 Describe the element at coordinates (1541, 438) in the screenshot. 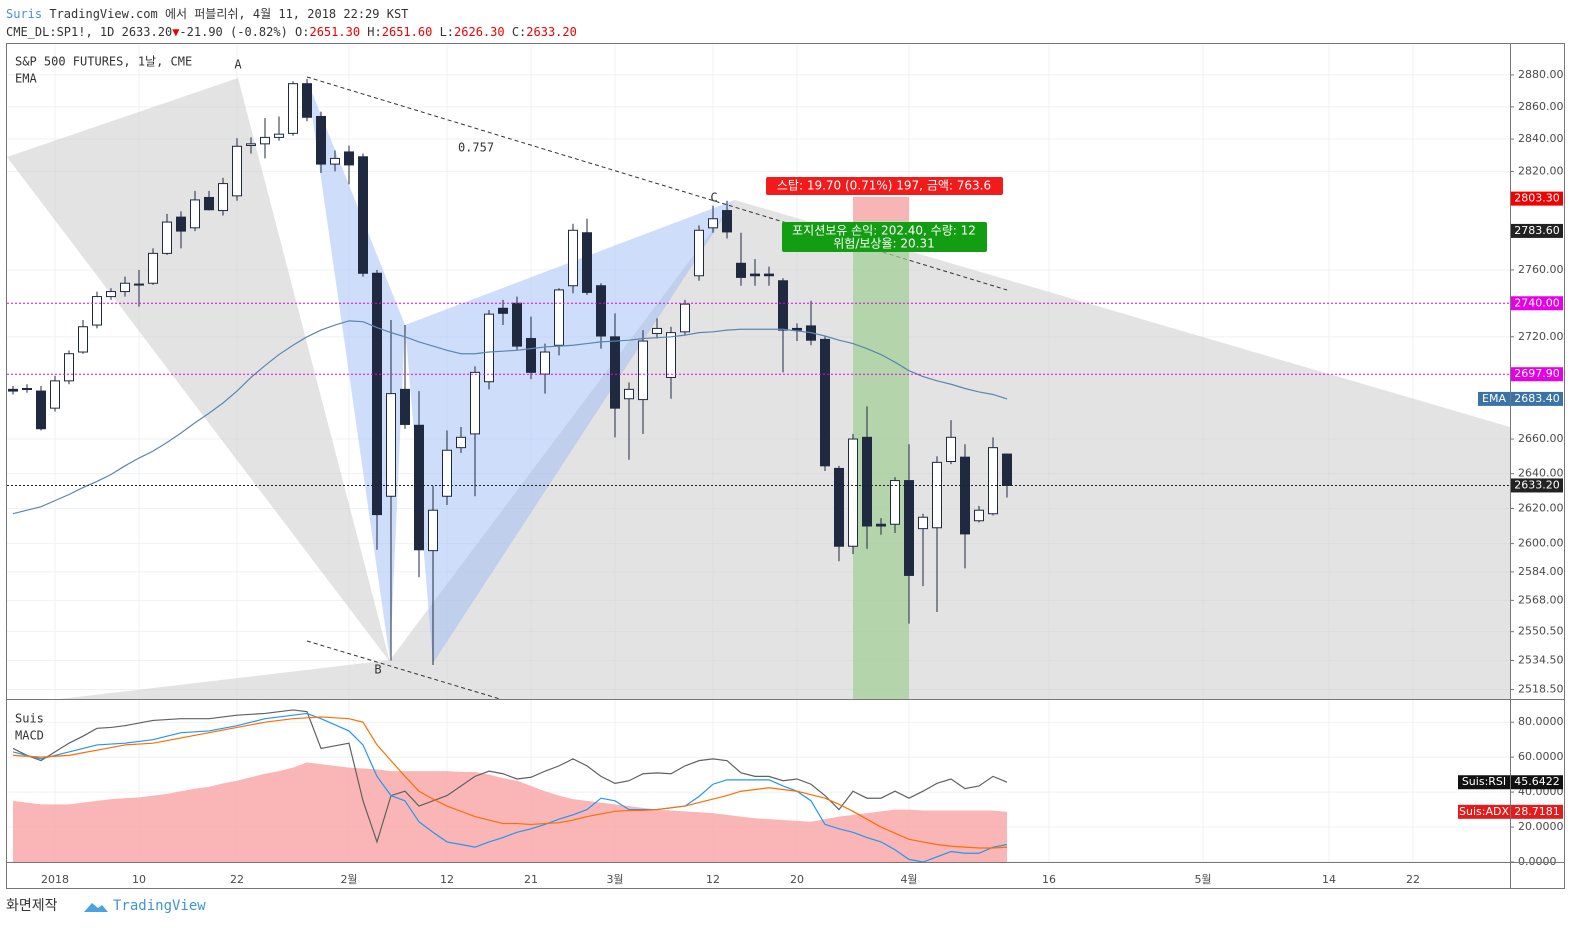

I see `y-tick-label: 2660.00` at that location.